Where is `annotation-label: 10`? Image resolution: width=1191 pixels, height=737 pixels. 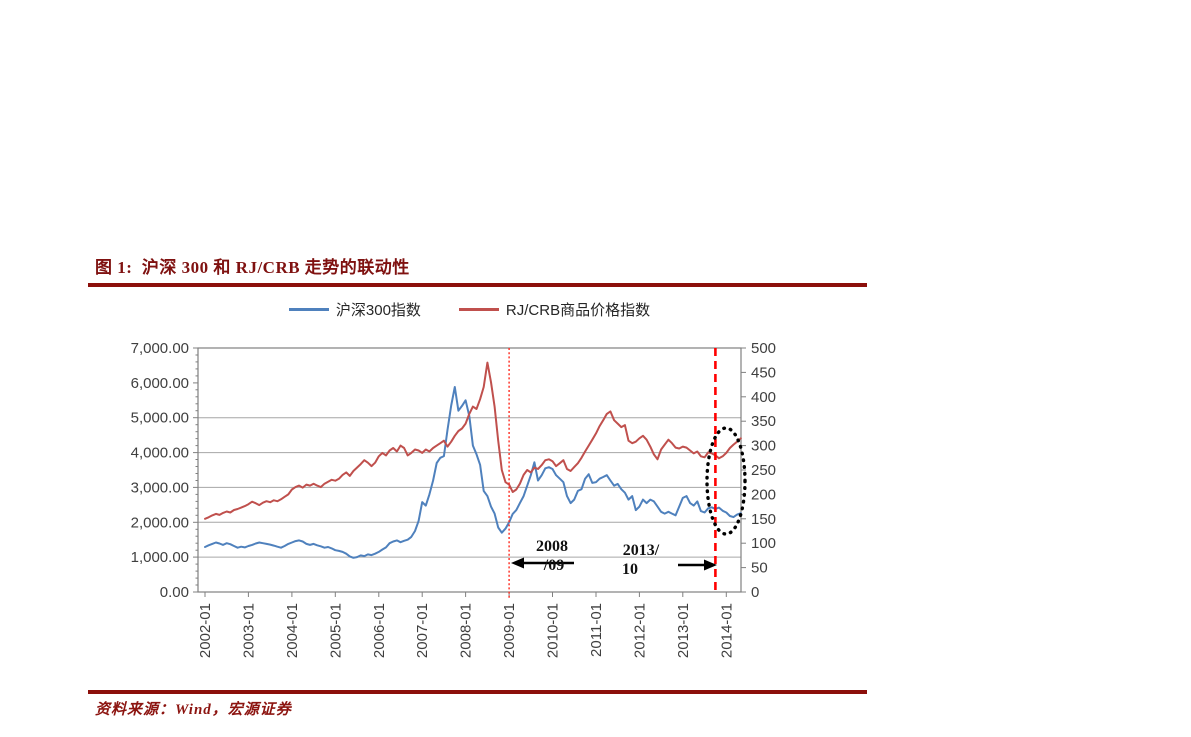
annotation-label: 10 is located at coordinates (630, 569).